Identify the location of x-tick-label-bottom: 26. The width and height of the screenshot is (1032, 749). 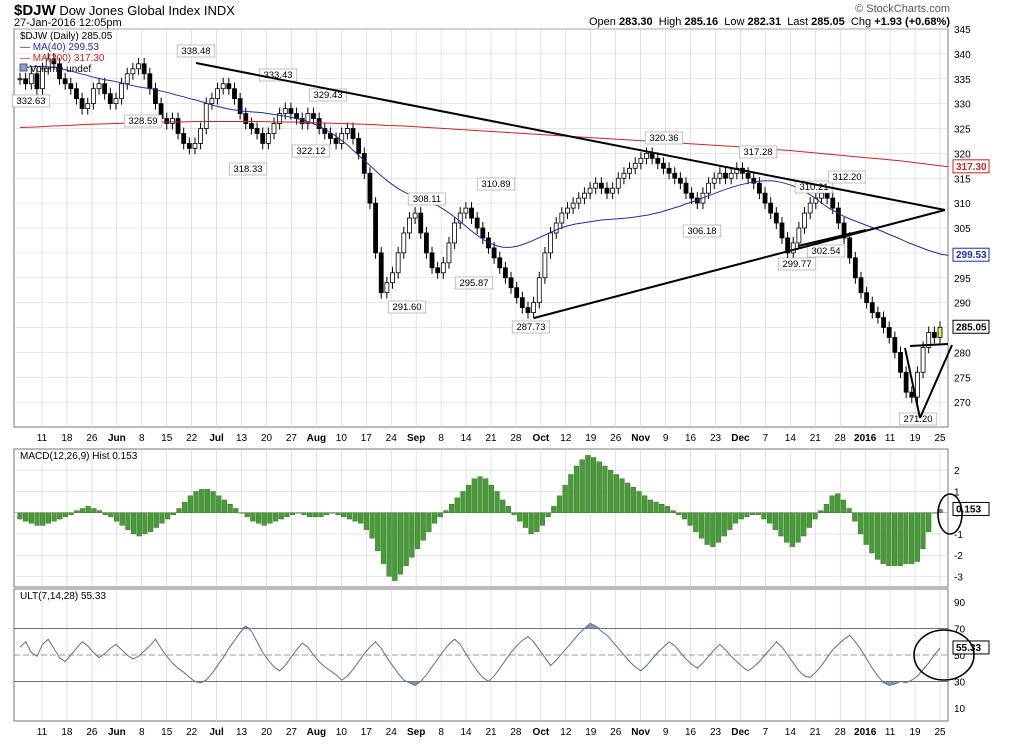
(616, 732).